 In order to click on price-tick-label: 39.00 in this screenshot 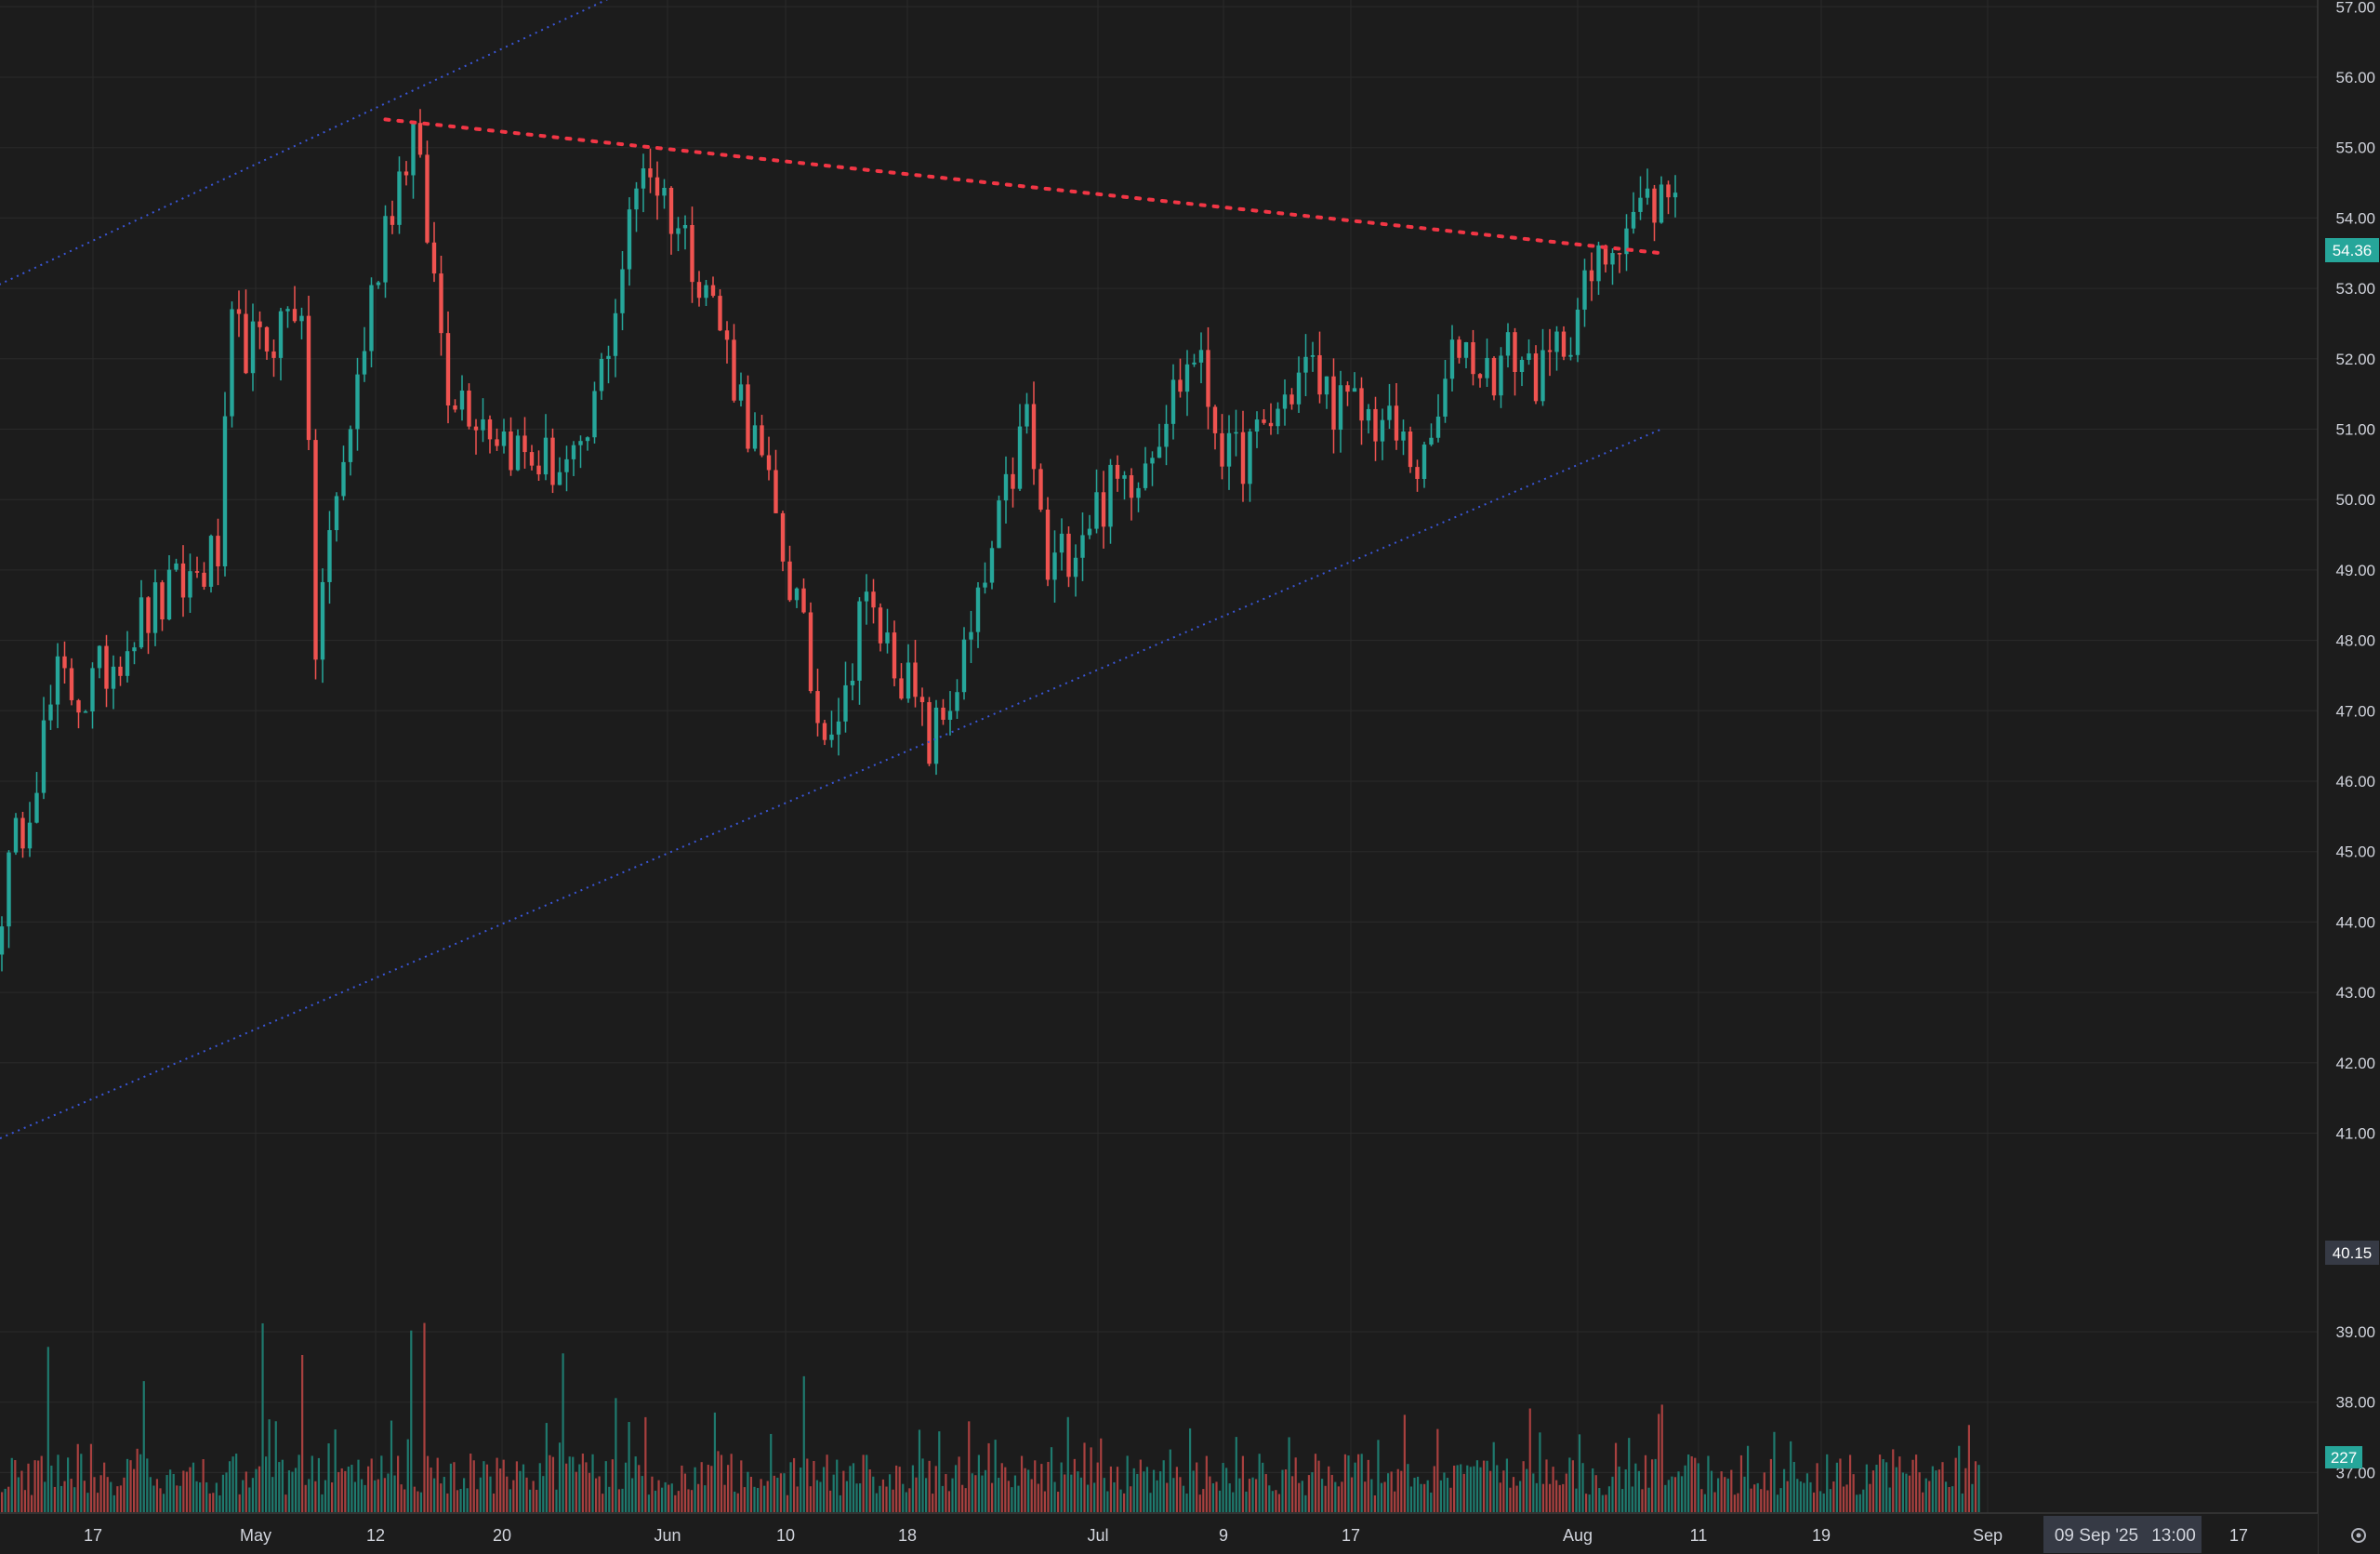, I will do `click(2355, 1332)`.